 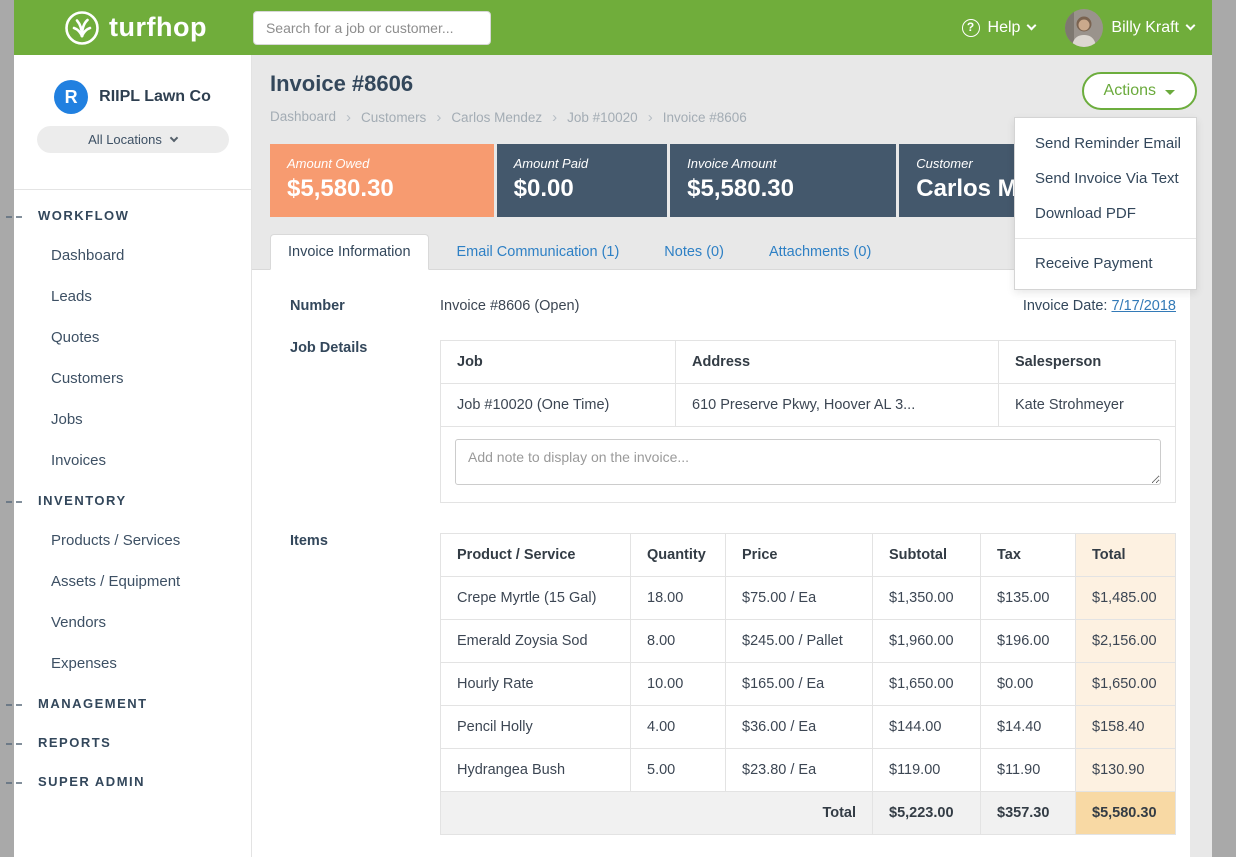 I want to click on header-right: ? Help Billy Kraft, so click(x=1078, y=27).